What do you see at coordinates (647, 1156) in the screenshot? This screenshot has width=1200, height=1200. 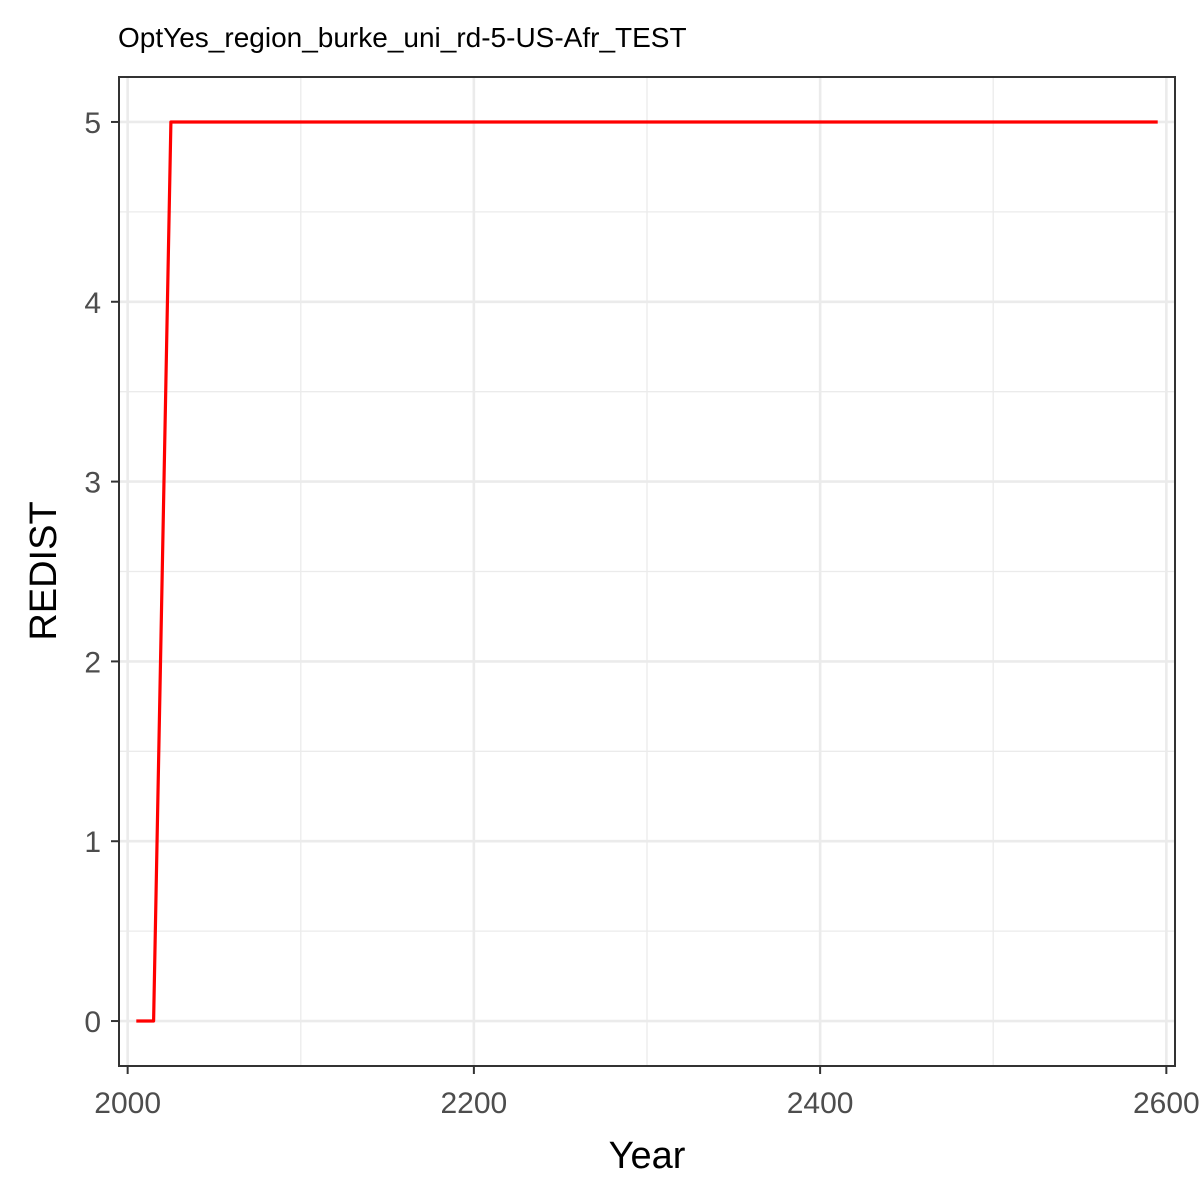 I see `x-axis-title: Year` at bounding box center [647, 1156].